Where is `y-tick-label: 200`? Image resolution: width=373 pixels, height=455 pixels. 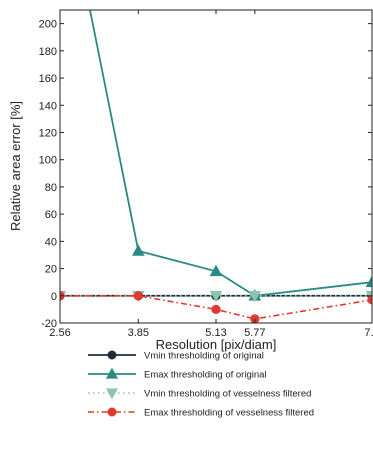
y-tick-label: 200 is located at coordinates (48, 25).